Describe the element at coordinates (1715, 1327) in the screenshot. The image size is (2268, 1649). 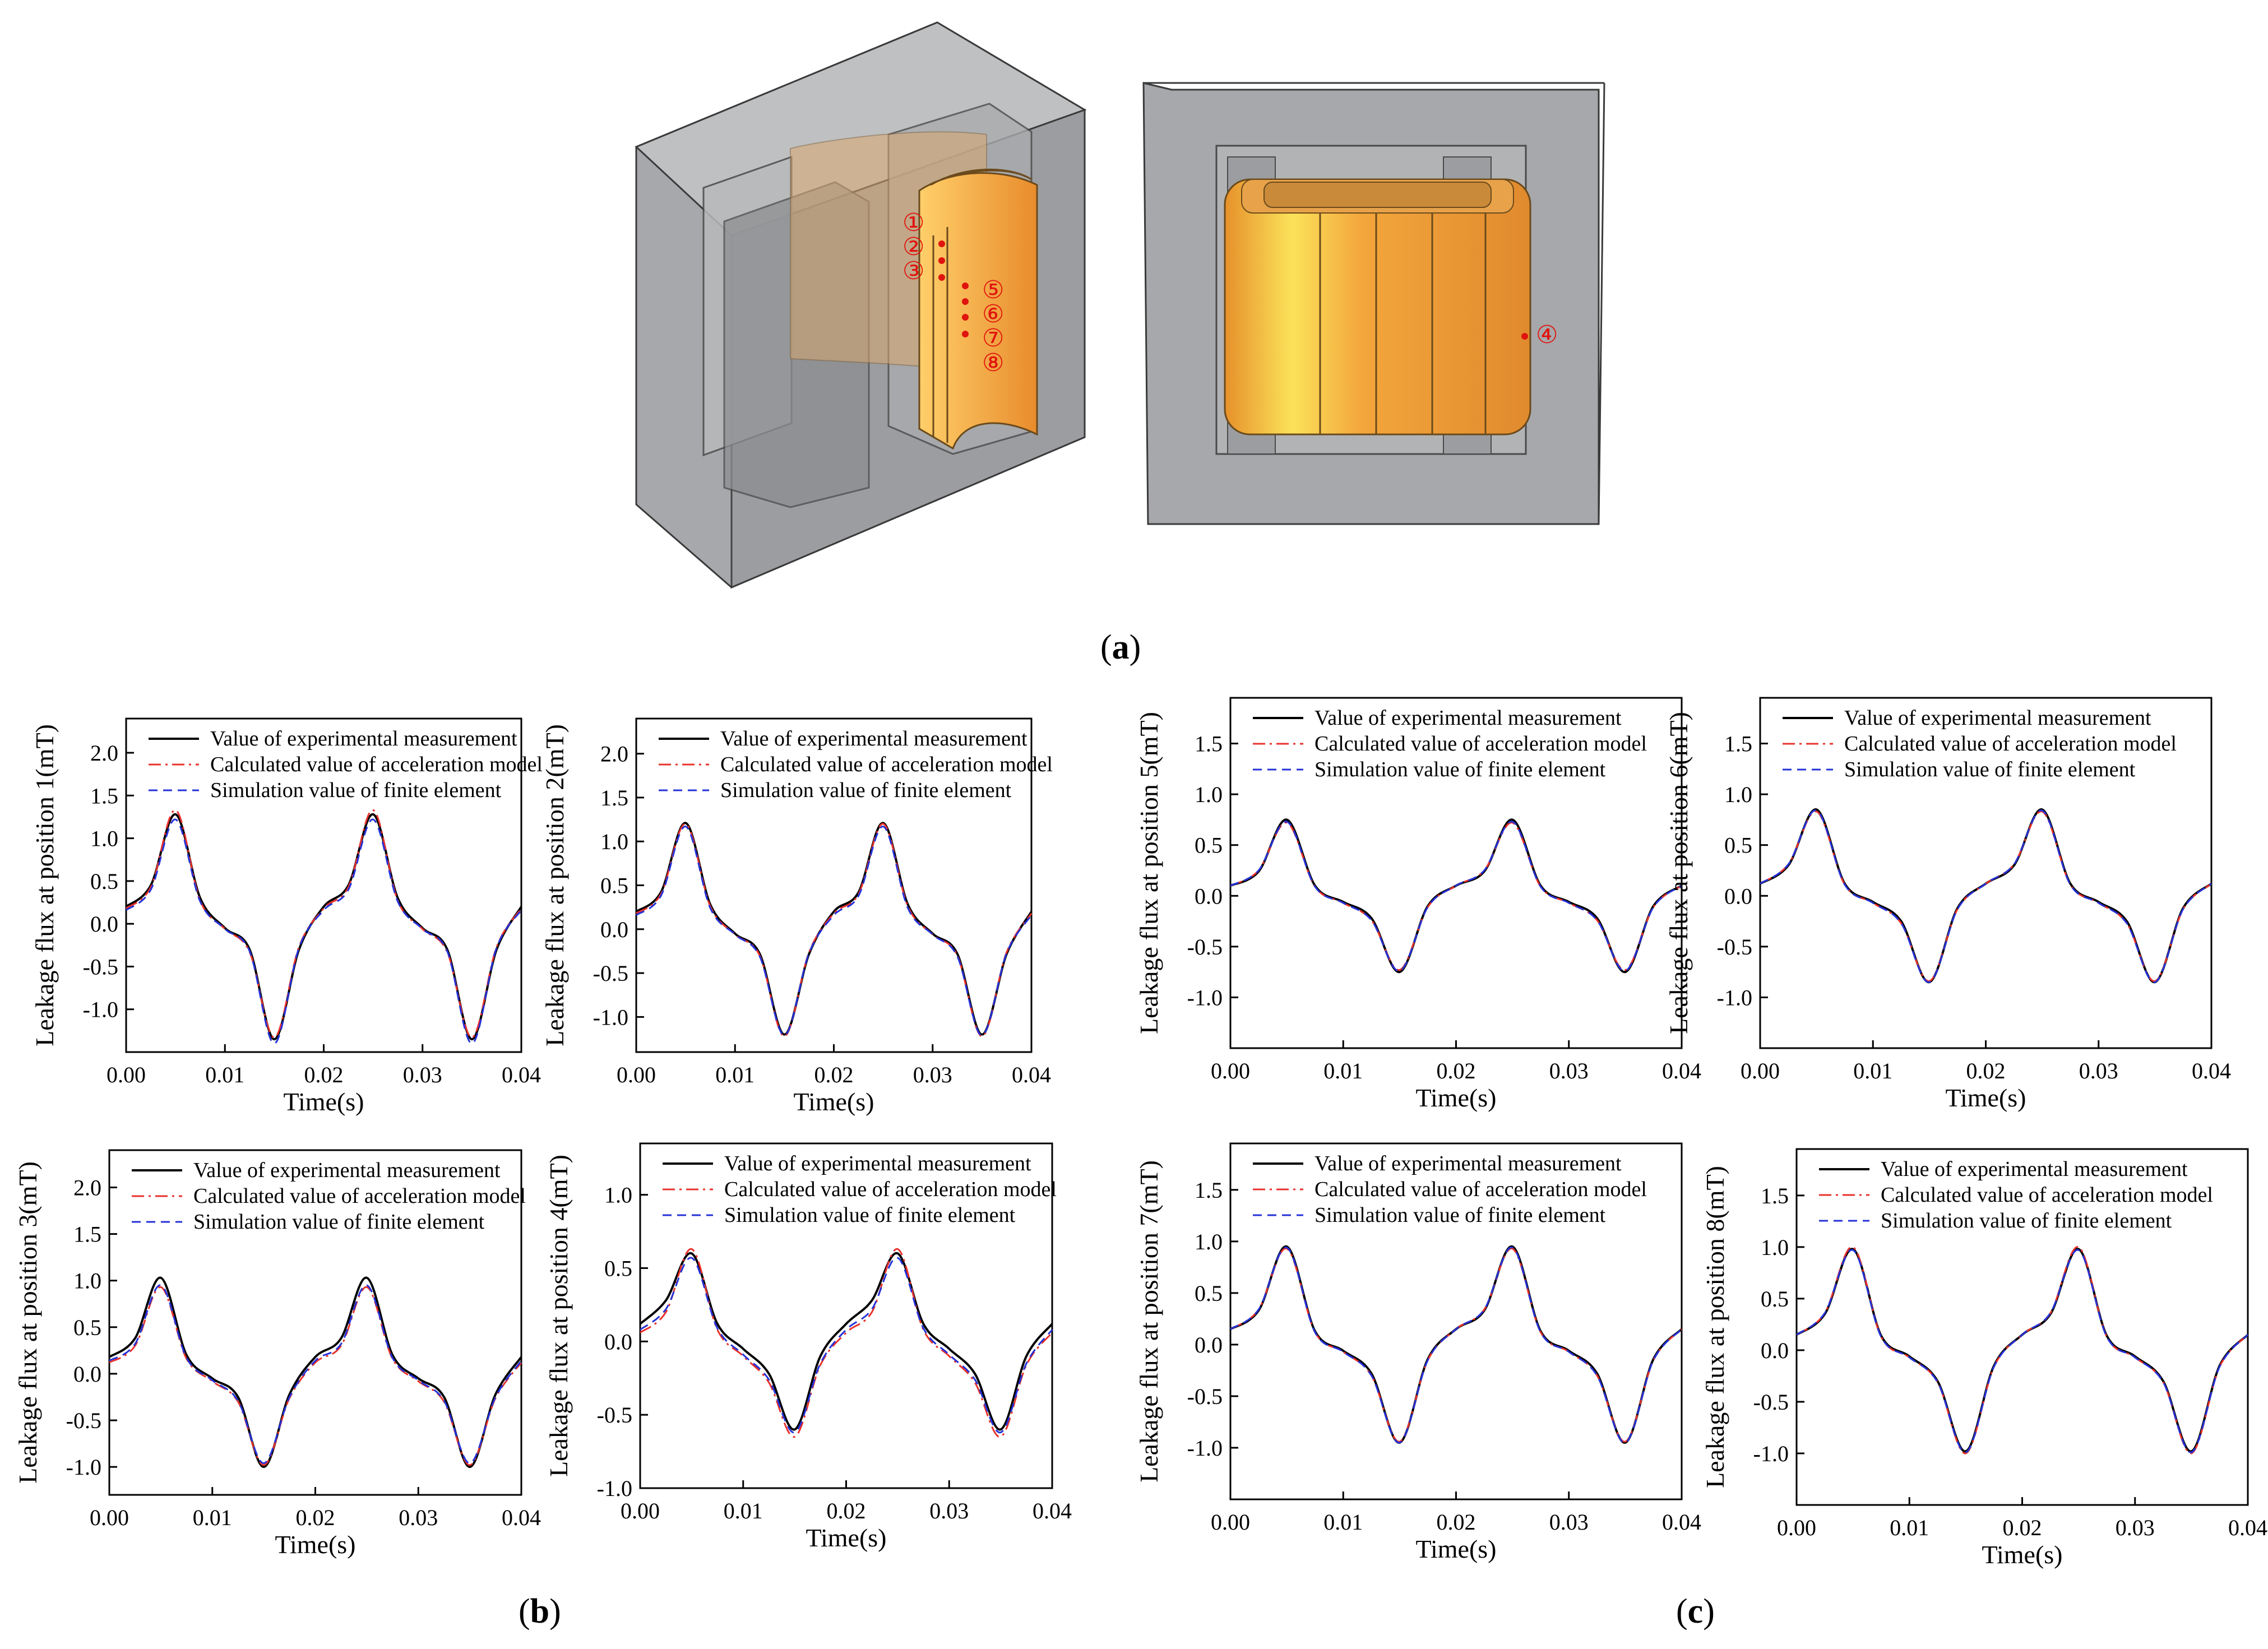
I see `y-axis-label: Leakage flux at position 8(mT)` at that location.